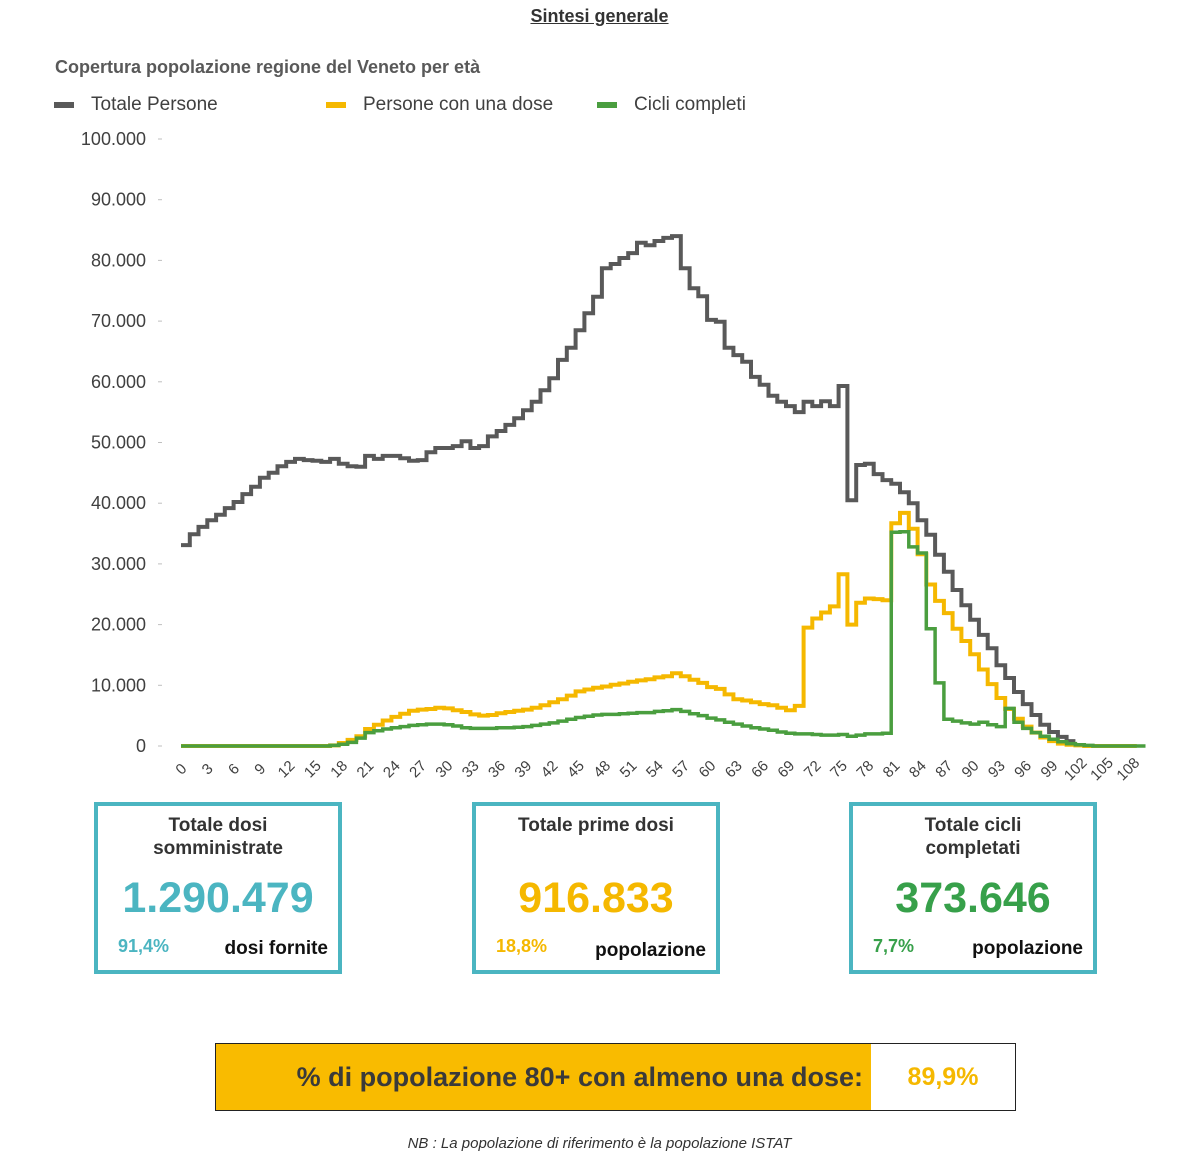  What do you see at coordinates (997, 769) in the screenshot?
I see `x-tick-label: 93` at bounding box center [997, 769].